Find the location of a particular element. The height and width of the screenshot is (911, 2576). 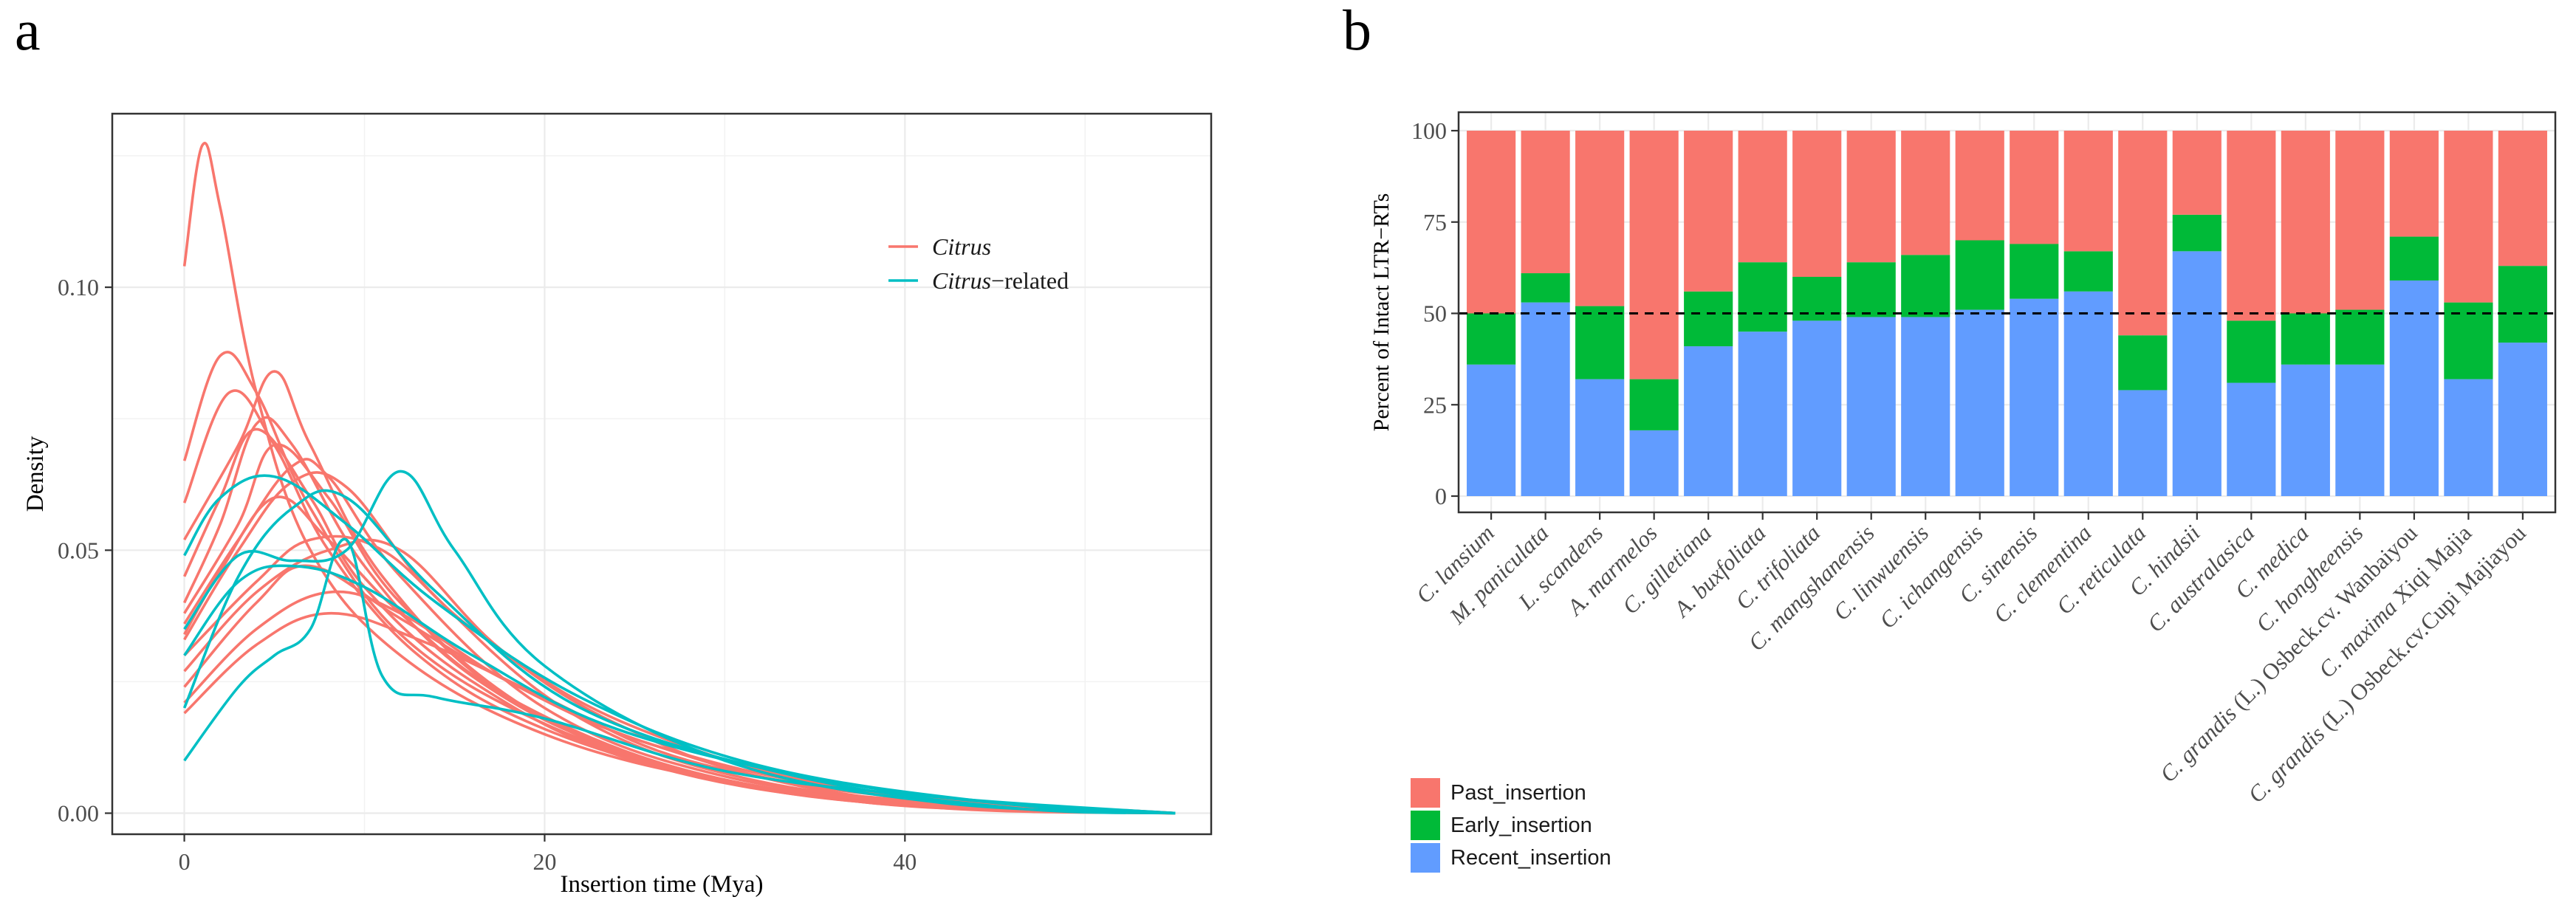

legend-swatch-recent is located at coordinates (1425, 858).